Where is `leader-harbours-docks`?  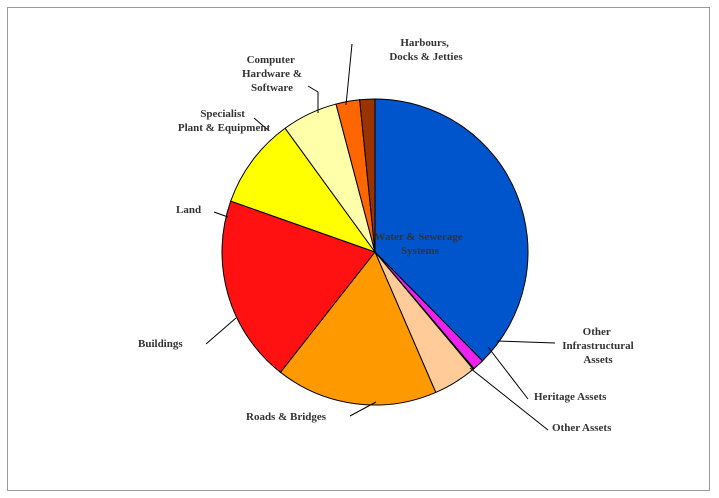
leader-harbours-docks is located at coordinates (349, 74).